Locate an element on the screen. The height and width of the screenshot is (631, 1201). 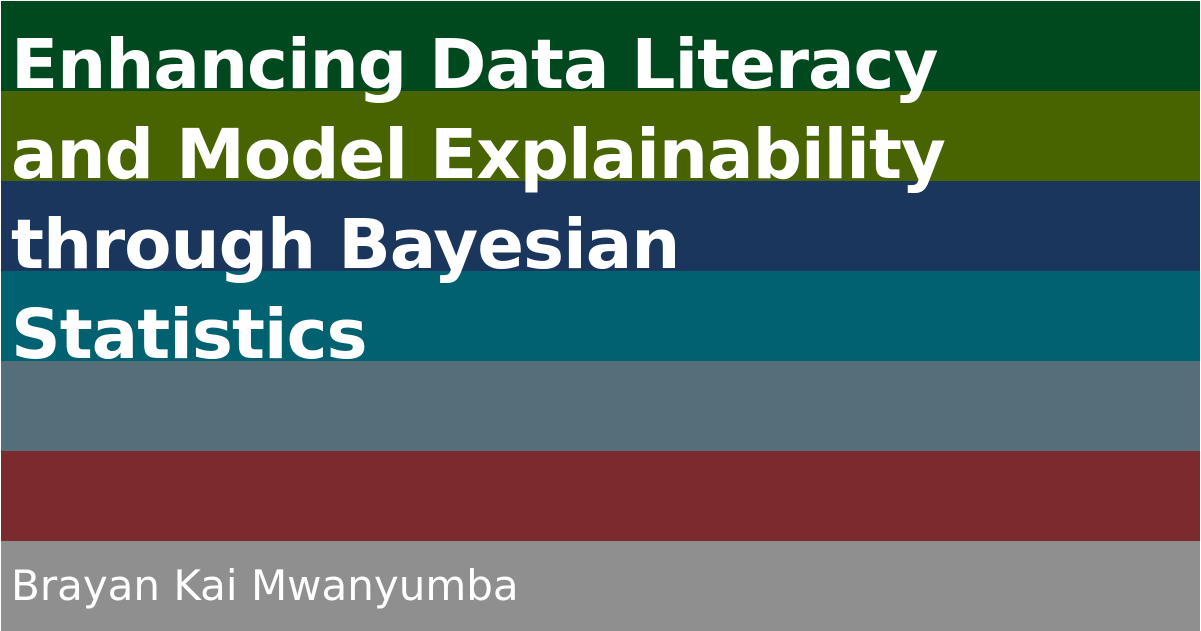
title-line-3: through Bayesian is located at coordinates (345, 245).